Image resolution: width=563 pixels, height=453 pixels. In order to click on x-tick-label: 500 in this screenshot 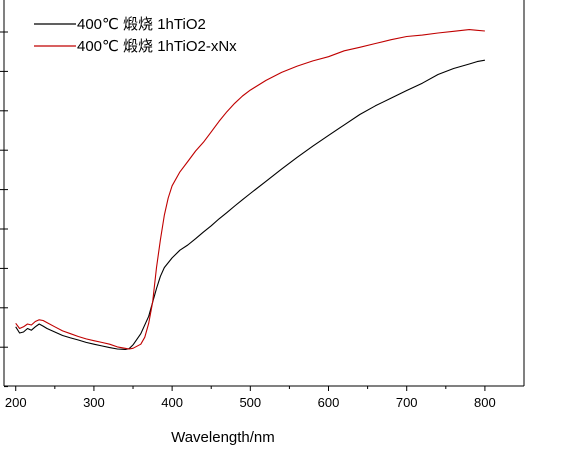, I will do `click(250, 402)`.